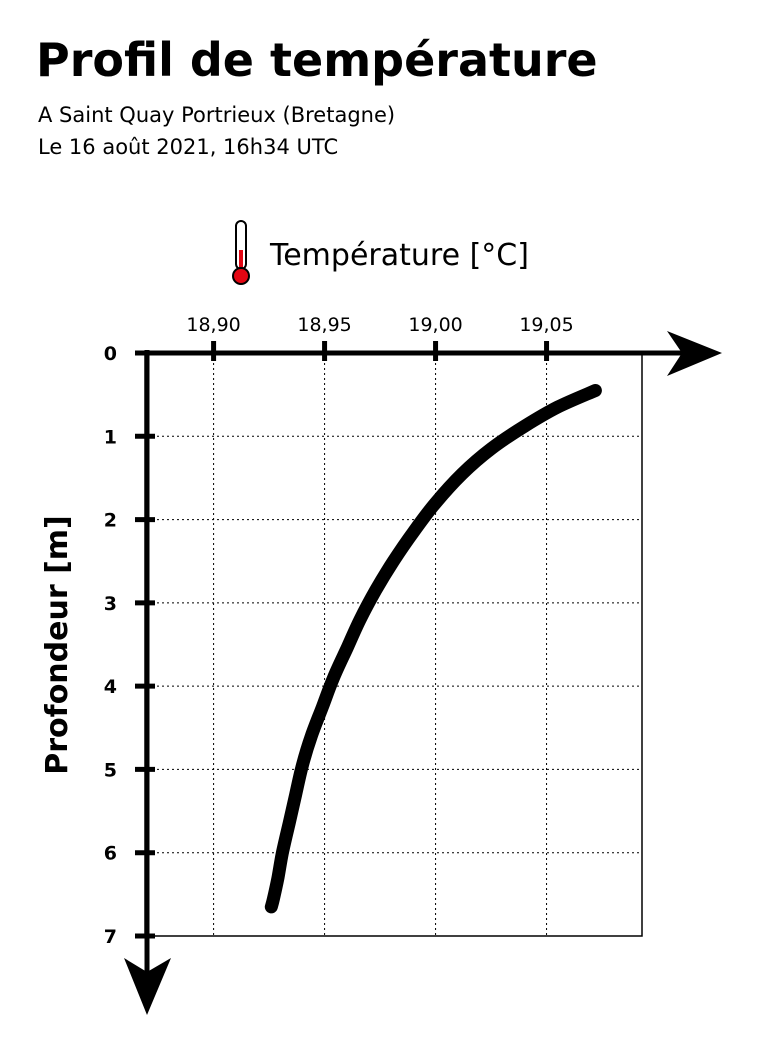 This screenshot has height=1054, width=763. Describe the element at coordinates (435, 325) in the screenshot. I see `x-tick-label: 19,00` at that location.